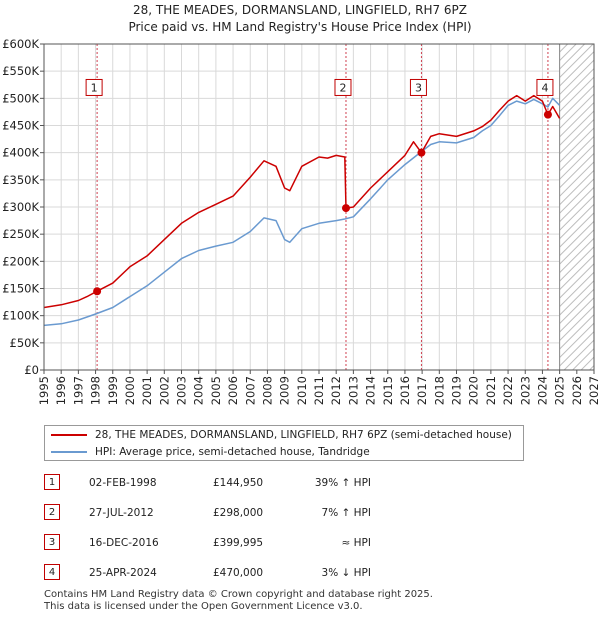 The image size is (600, 620). Describe the element at coordinates (31, 370) in the screenshot. I see `y-tick-label: £0` at that location.